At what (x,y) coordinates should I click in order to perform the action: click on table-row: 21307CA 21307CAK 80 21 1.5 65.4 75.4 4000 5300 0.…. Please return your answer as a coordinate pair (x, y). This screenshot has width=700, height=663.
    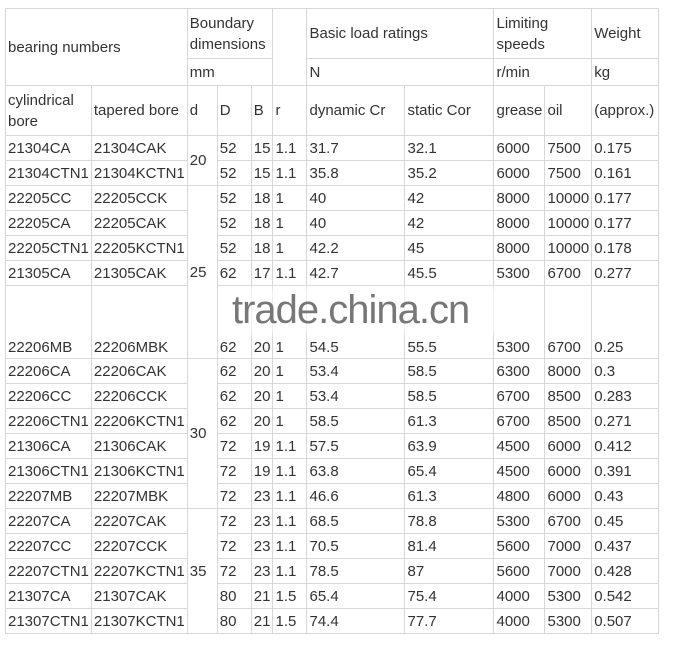
    Looking at the image, I should click on (332, 596).